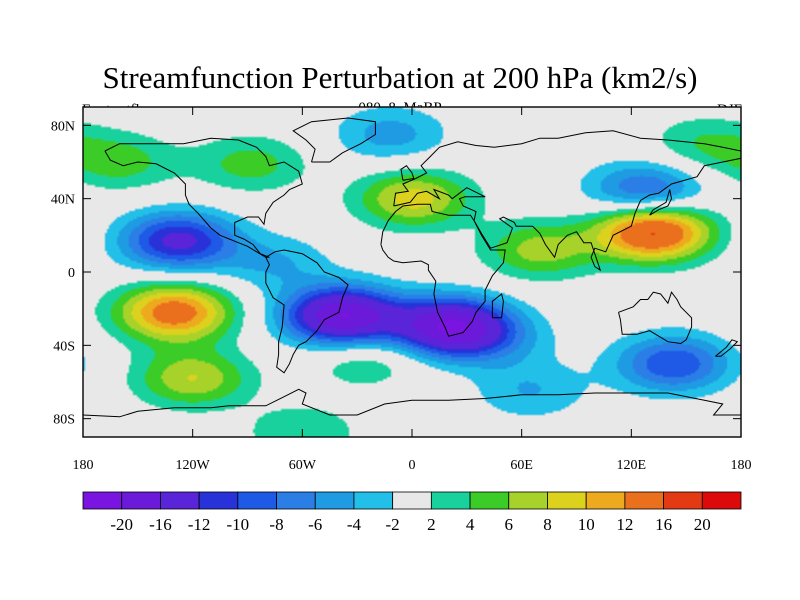 Image resolution: width=800 pixels, height=600 pixels. I want to click on colorbar-label: -12, so click(199, 524).